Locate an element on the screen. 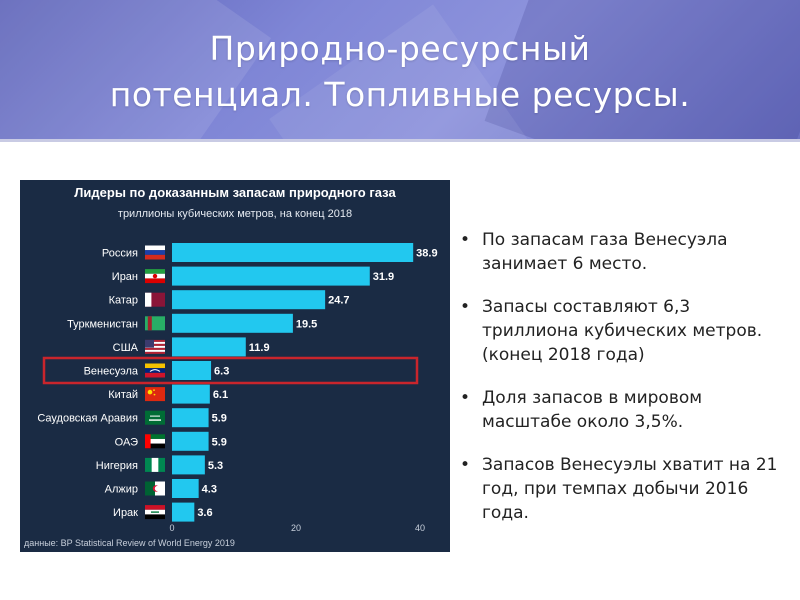  x-tick-label: 20 is located at coordinates (296, 528).